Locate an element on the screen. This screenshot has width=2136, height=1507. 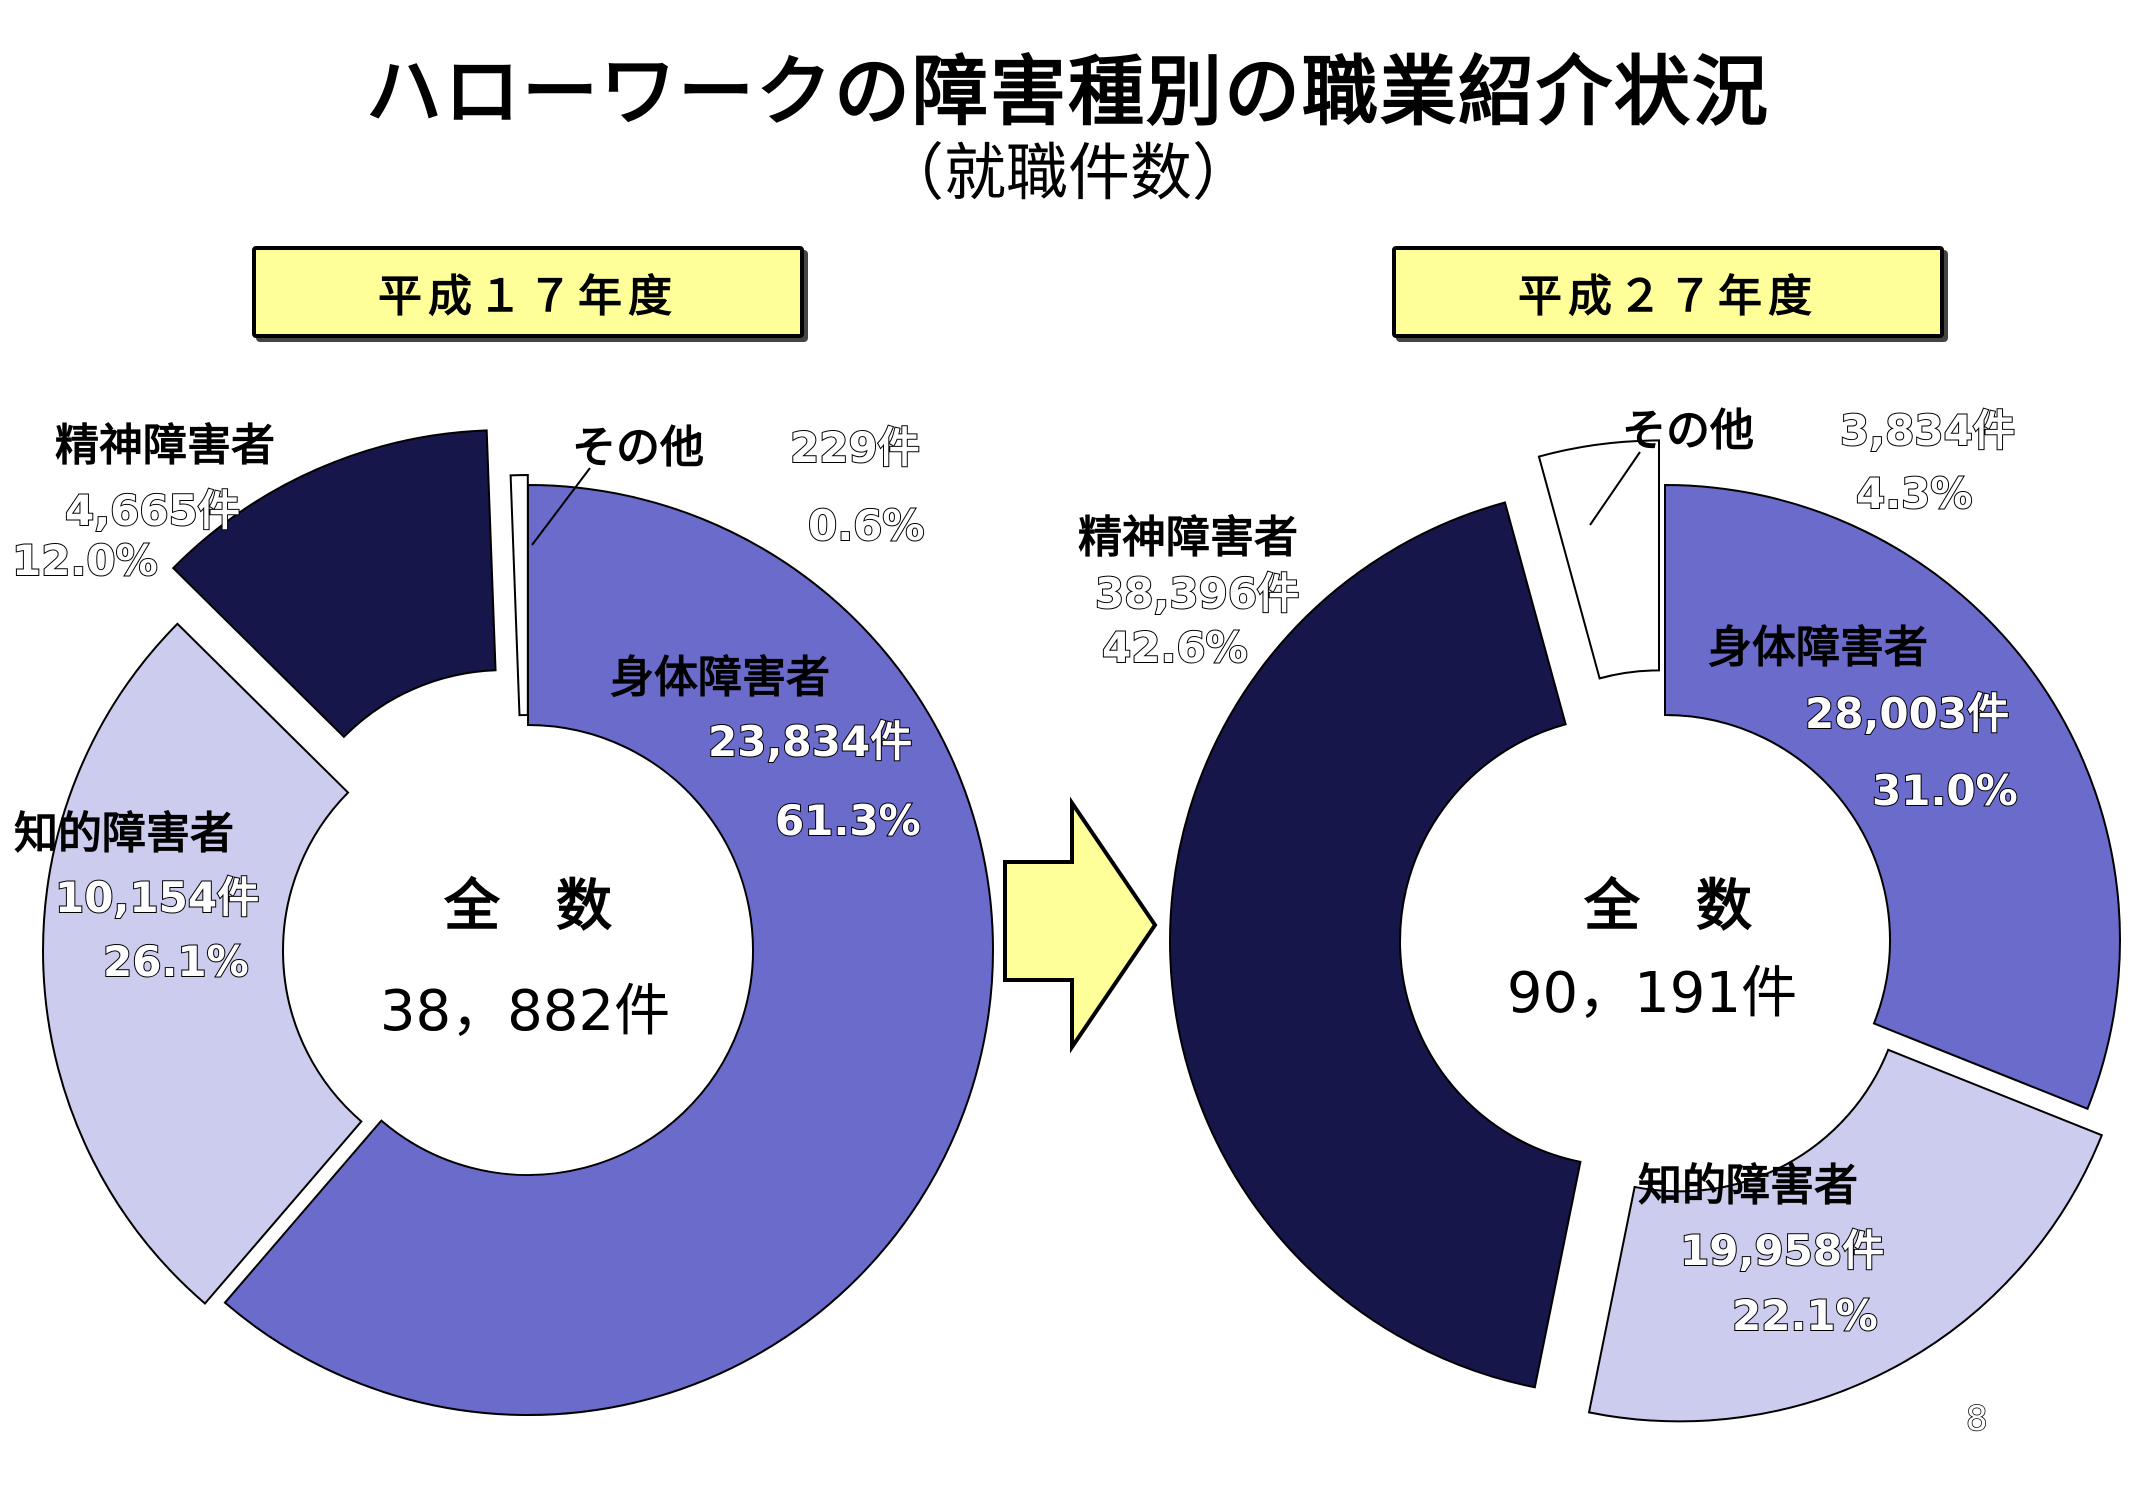
label-other-percent-right: 4.3% is located at coordinates (1914, 493).